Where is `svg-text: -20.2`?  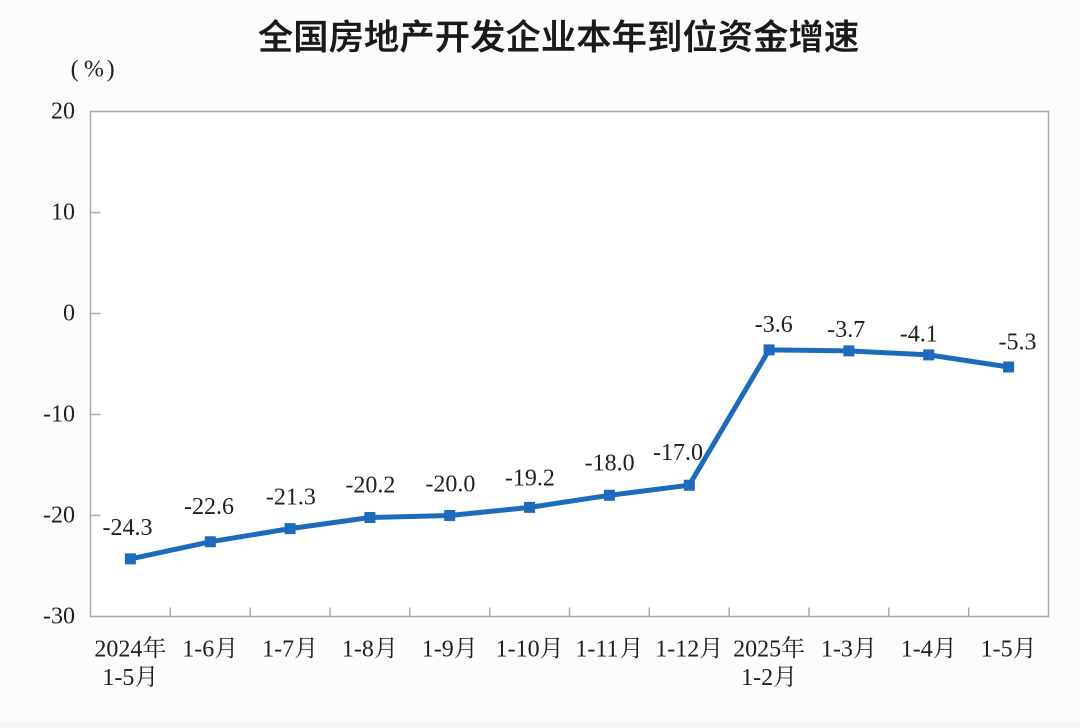 svg-text: -20.2 is located at coordinates (370, 485).